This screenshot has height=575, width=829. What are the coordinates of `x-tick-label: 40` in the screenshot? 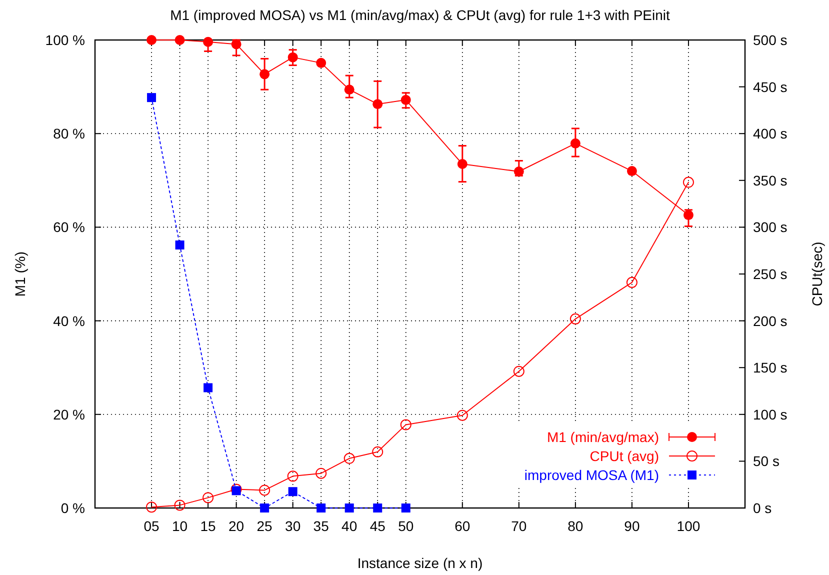 It's located at (350, 526).